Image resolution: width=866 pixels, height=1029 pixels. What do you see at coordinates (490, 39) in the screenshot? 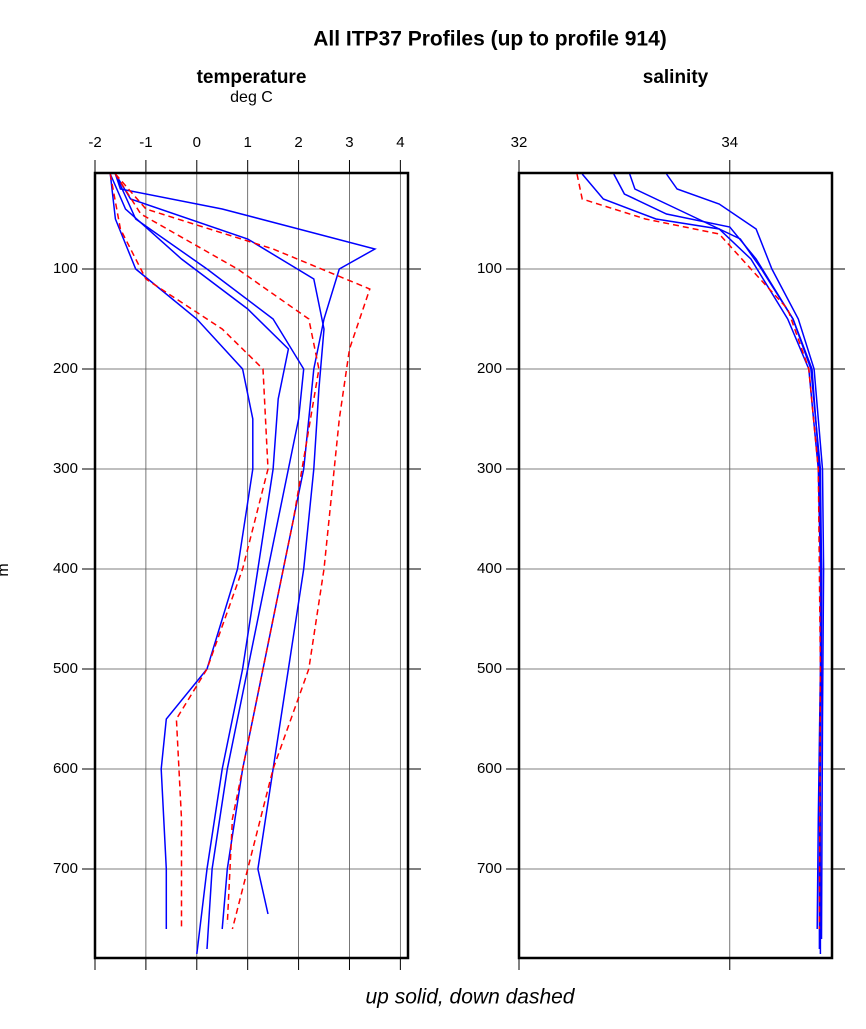
I see `chart-title: All ITP37 Profiles (up to profile 914)` at bounding box center [490, 39].